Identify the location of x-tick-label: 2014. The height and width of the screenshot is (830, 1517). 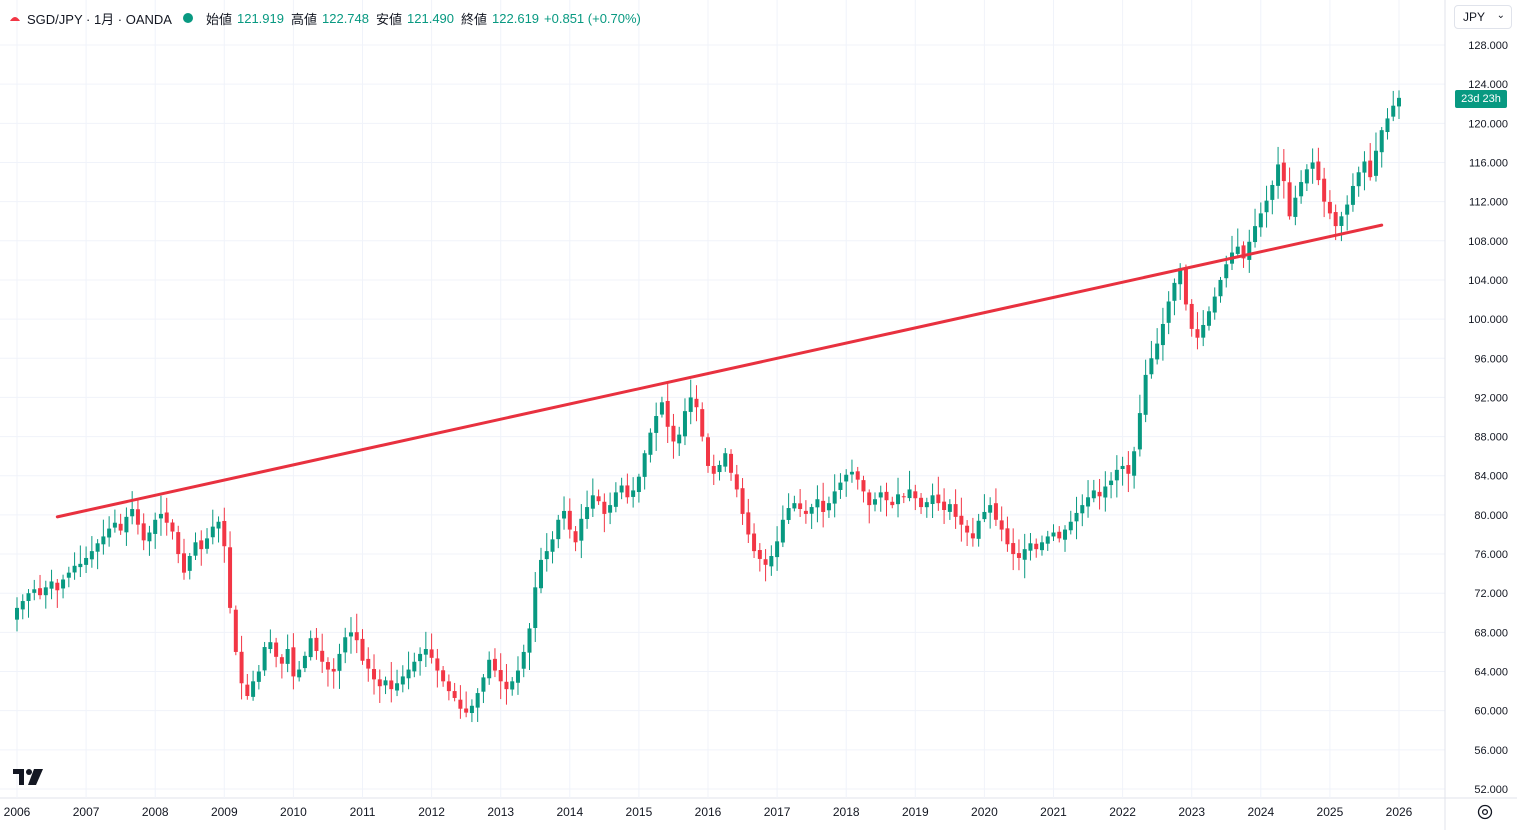
(569, 812).